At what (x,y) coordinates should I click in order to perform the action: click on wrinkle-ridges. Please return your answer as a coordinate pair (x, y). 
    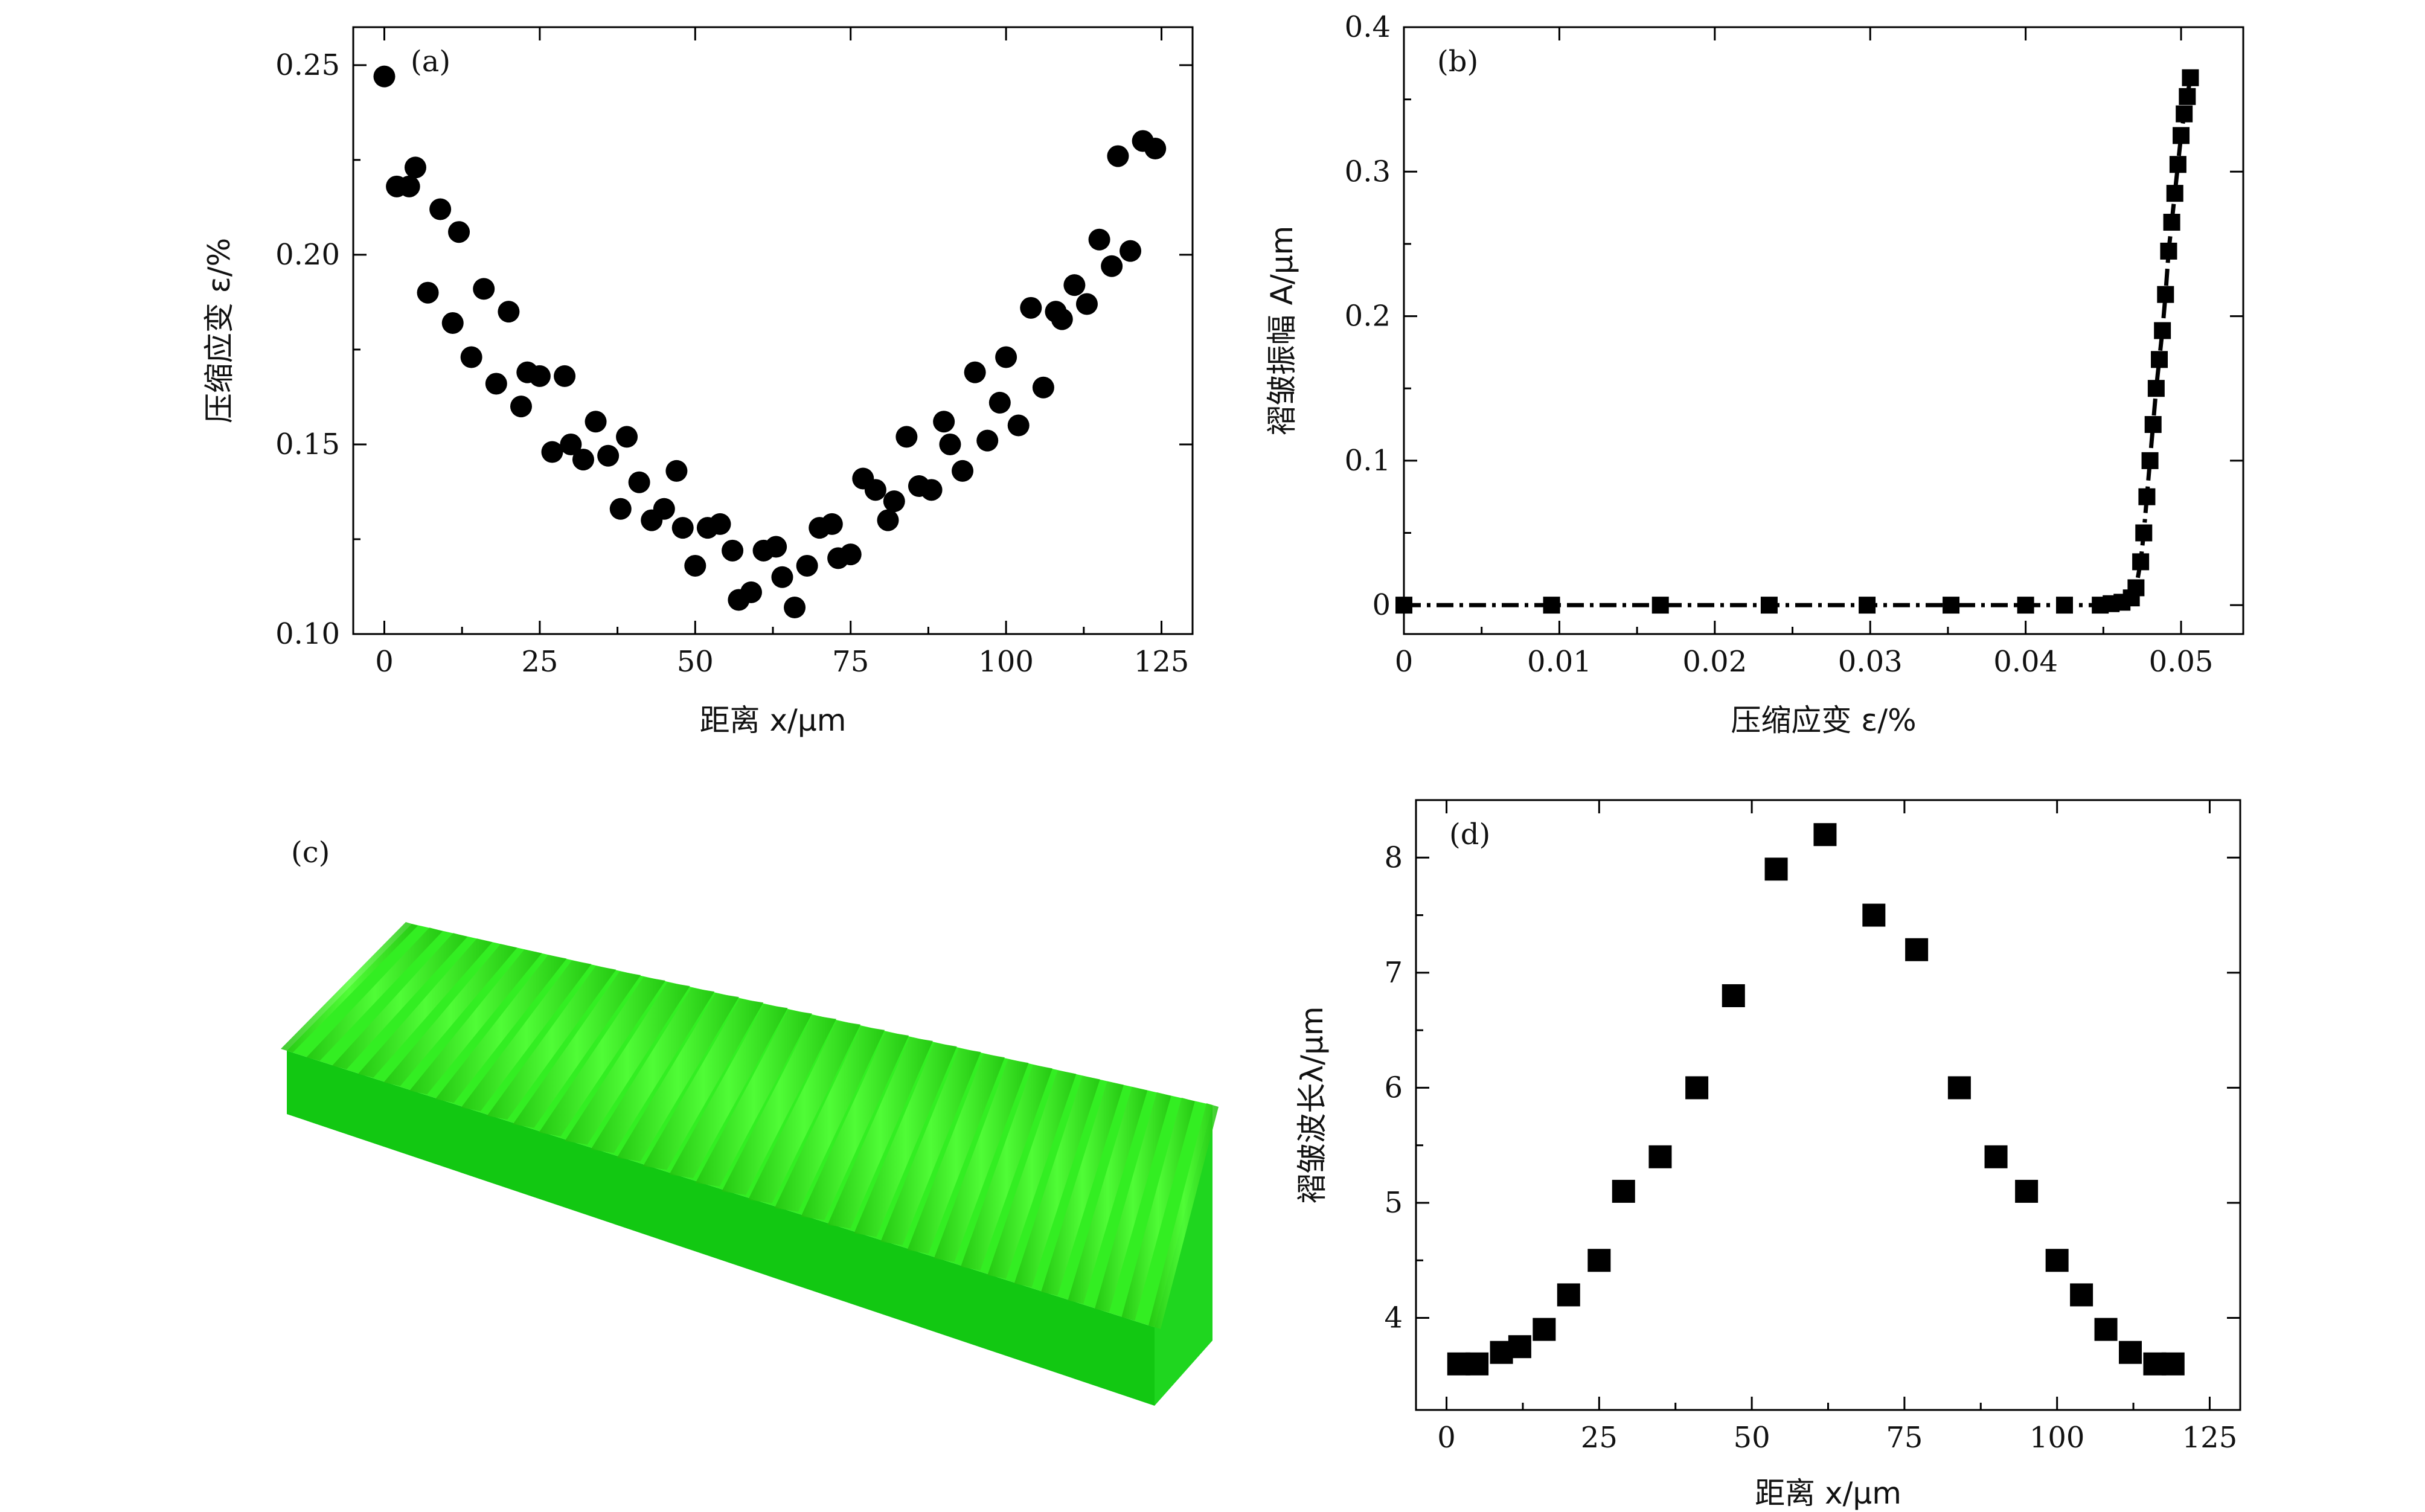
    Looking at the image, I should click on (750, 1125).